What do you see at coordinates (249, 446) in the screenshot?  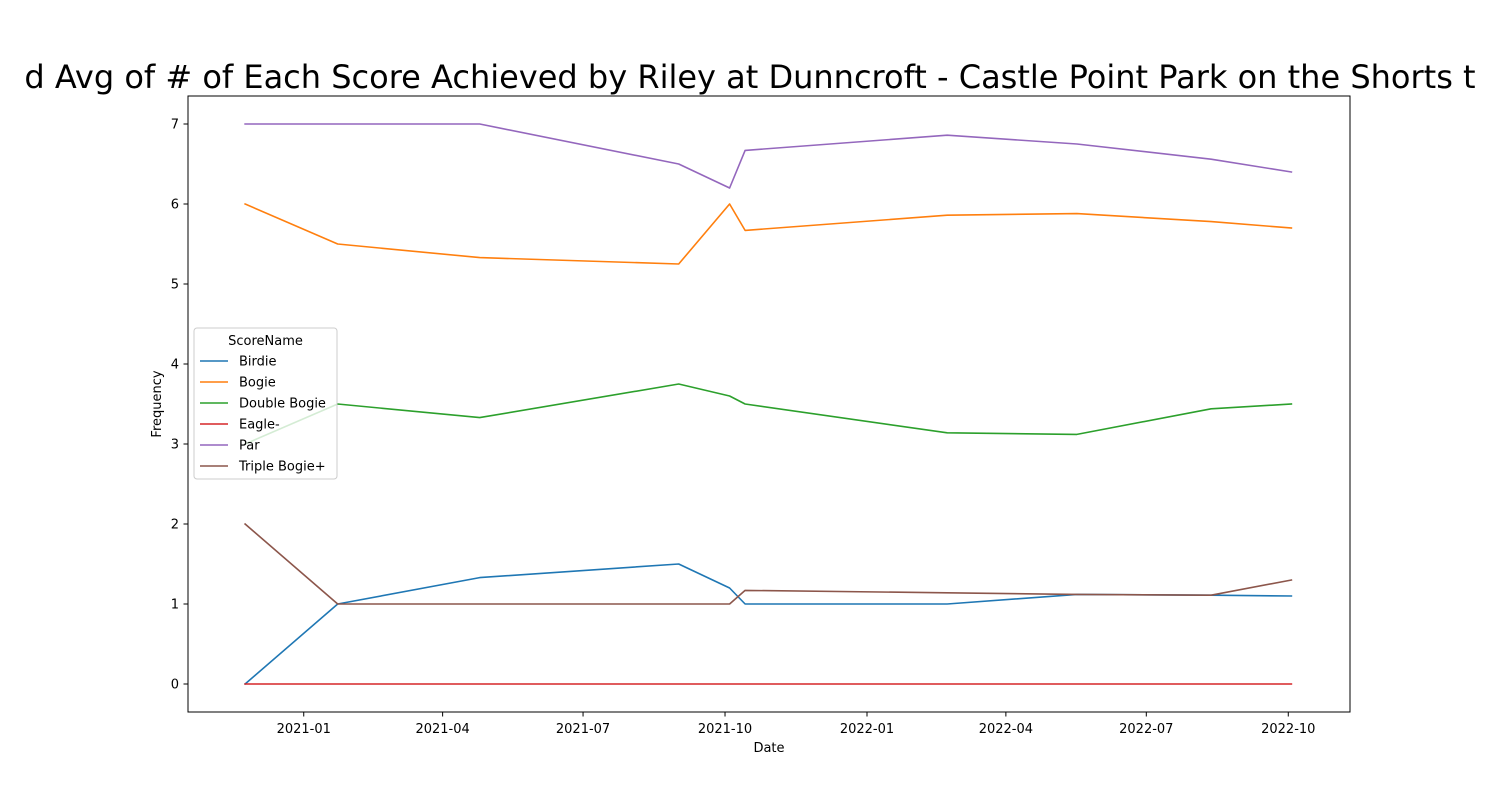 I see `legend-label: Par` at bounding box center [249, 446].